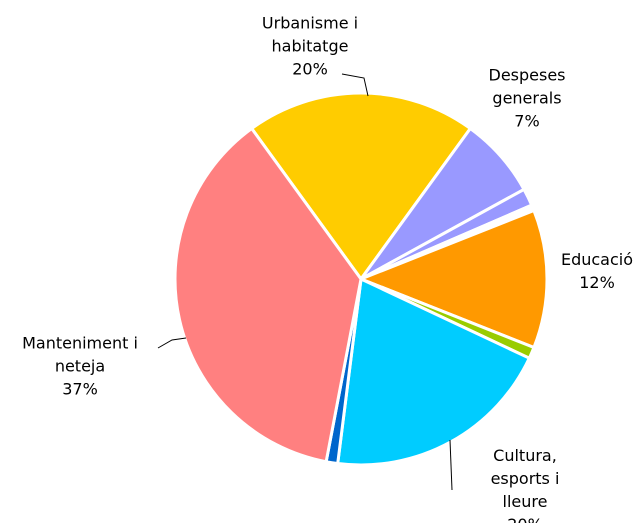  Describe the element at coordinates (80, 389) in the screenshot. I see `value-label: 37%` at that location.